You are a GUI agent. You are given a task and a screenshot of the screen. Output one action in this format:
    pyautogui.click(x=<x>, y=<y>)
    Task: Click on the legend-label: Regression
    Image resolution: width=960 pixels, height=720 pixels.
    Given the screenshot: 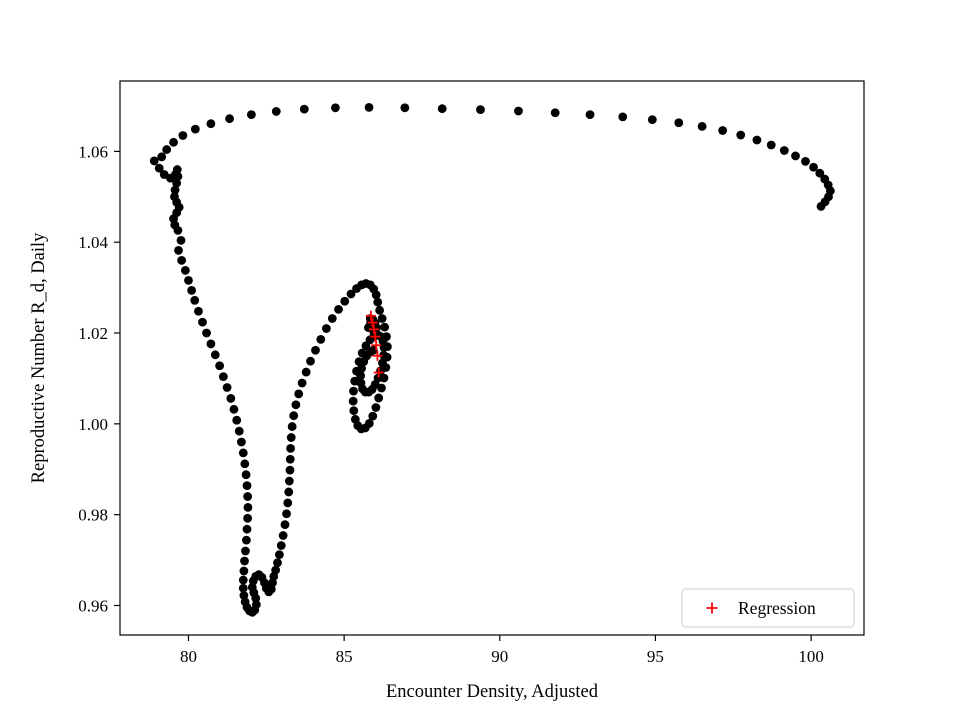 What is the action you would take?
    pyautogui.click(x=777, y=608)
    